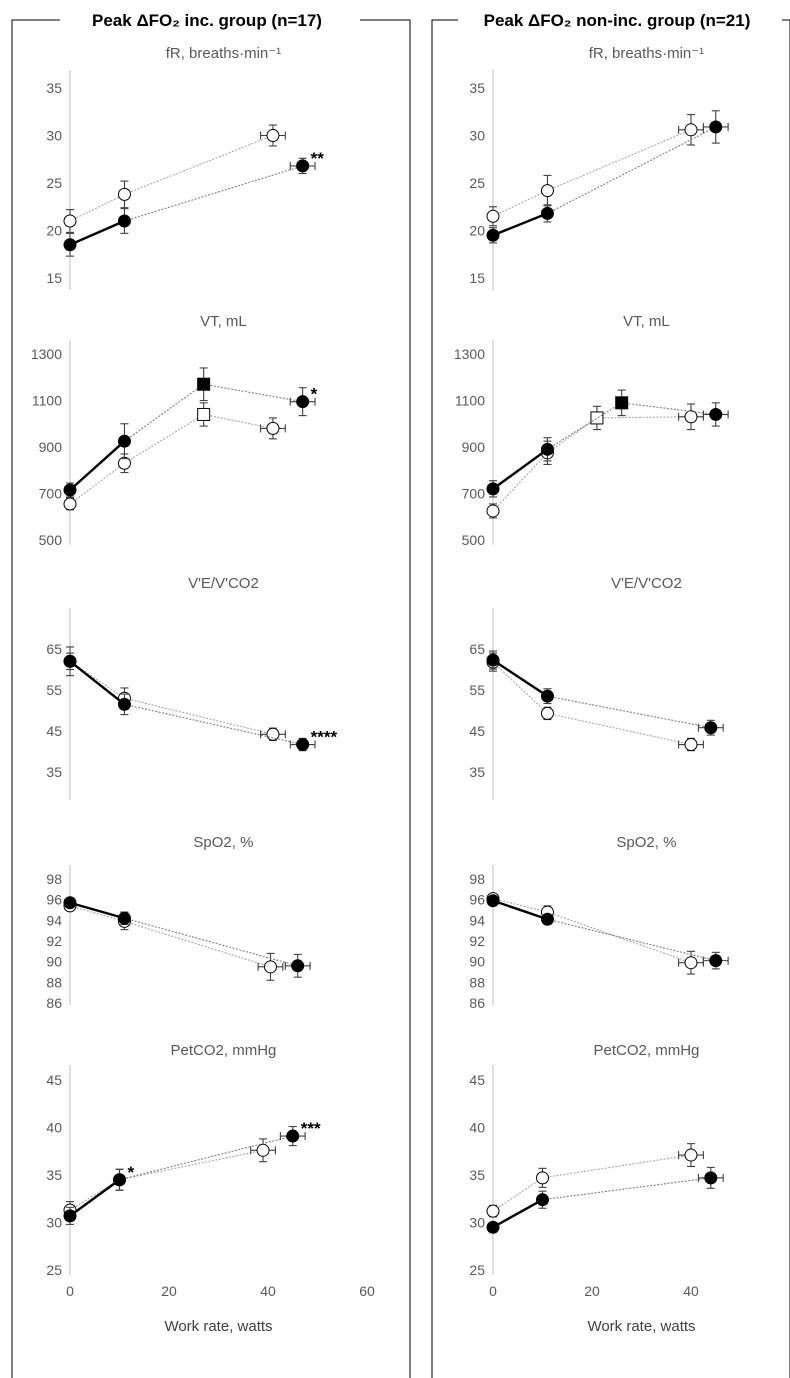  I want to click on y-tick-label: 65, so click(54, 649).